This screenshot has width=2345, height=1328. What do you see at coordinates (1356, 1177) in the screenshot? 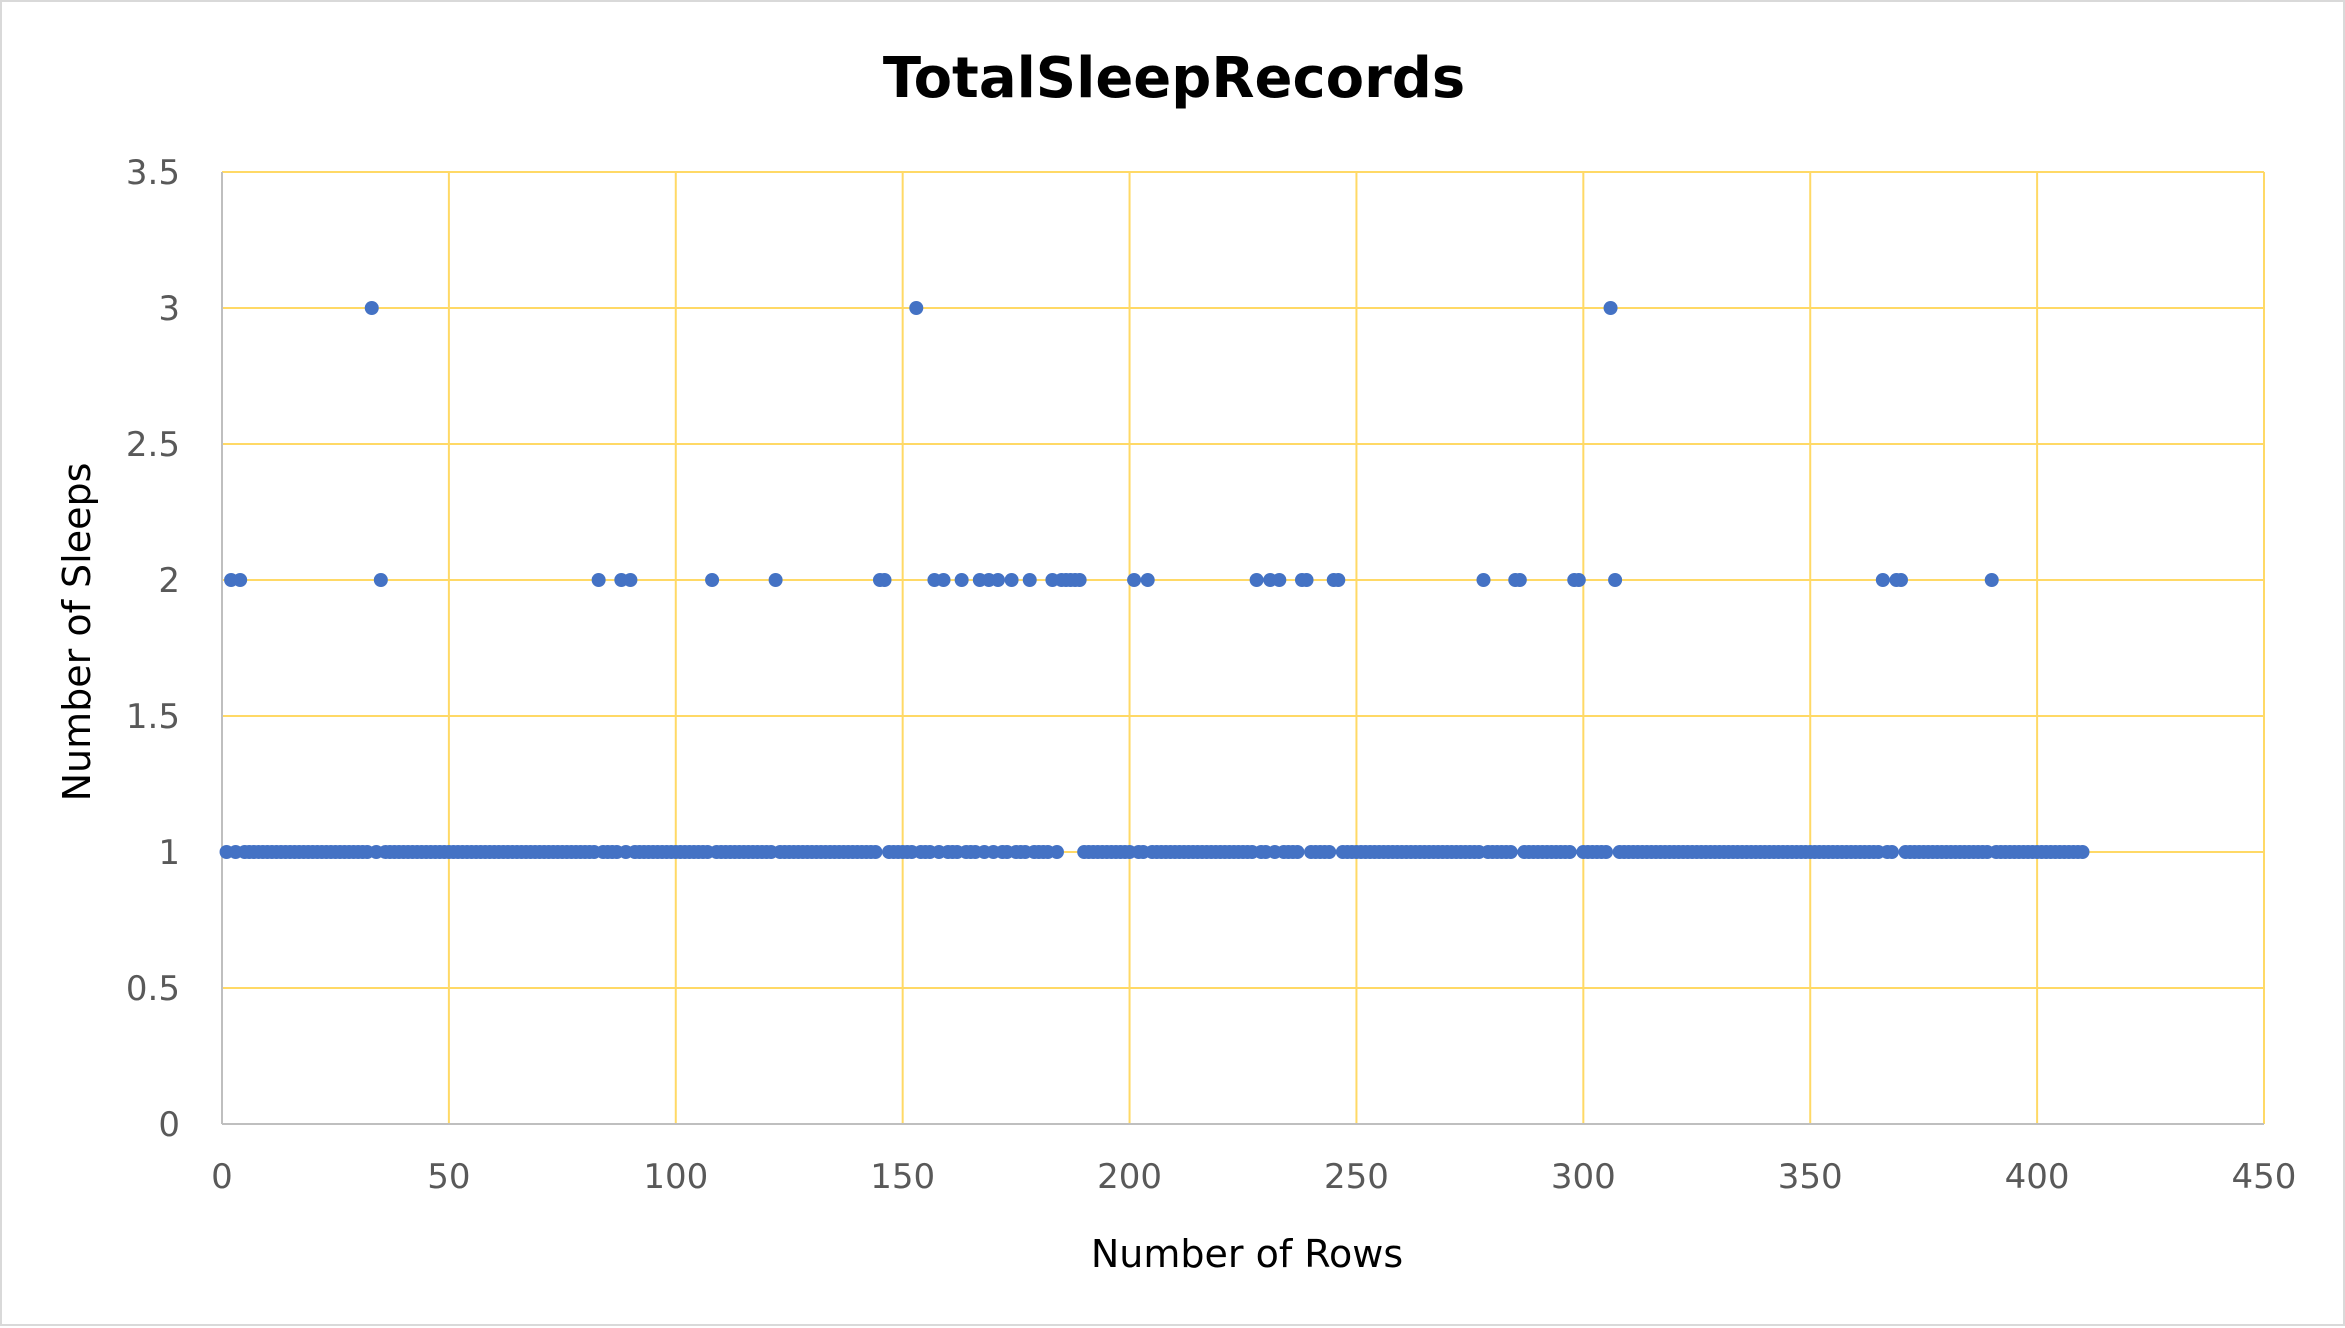
I see `x-tick-label: 250` at bounding box center [1356, 1177].